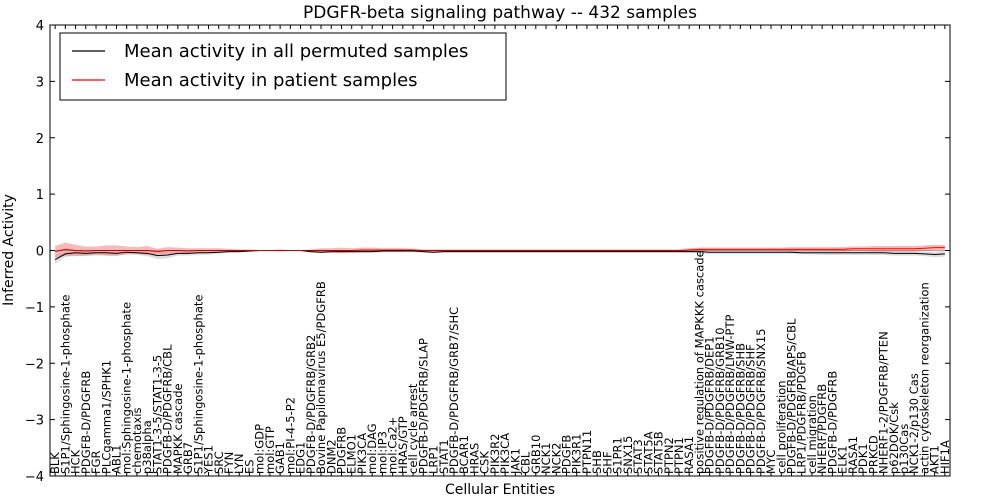 The height and width of the screenshot is (500, 1000). Describe the element at coordinates (495, 454) in the screenshot. I see `x-tick-label-43: PIK3R2` at that location.